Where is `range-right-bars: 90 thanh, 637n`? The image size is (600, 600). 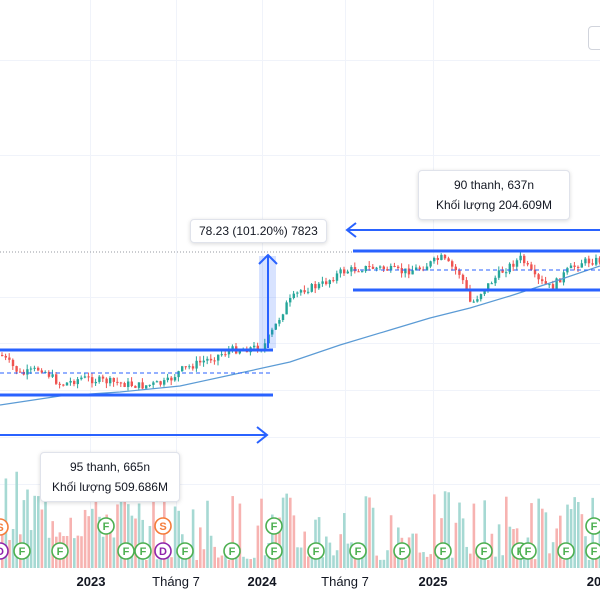 range-right-bars: 90 thanh, 637n is located at coordinates (494, 185).